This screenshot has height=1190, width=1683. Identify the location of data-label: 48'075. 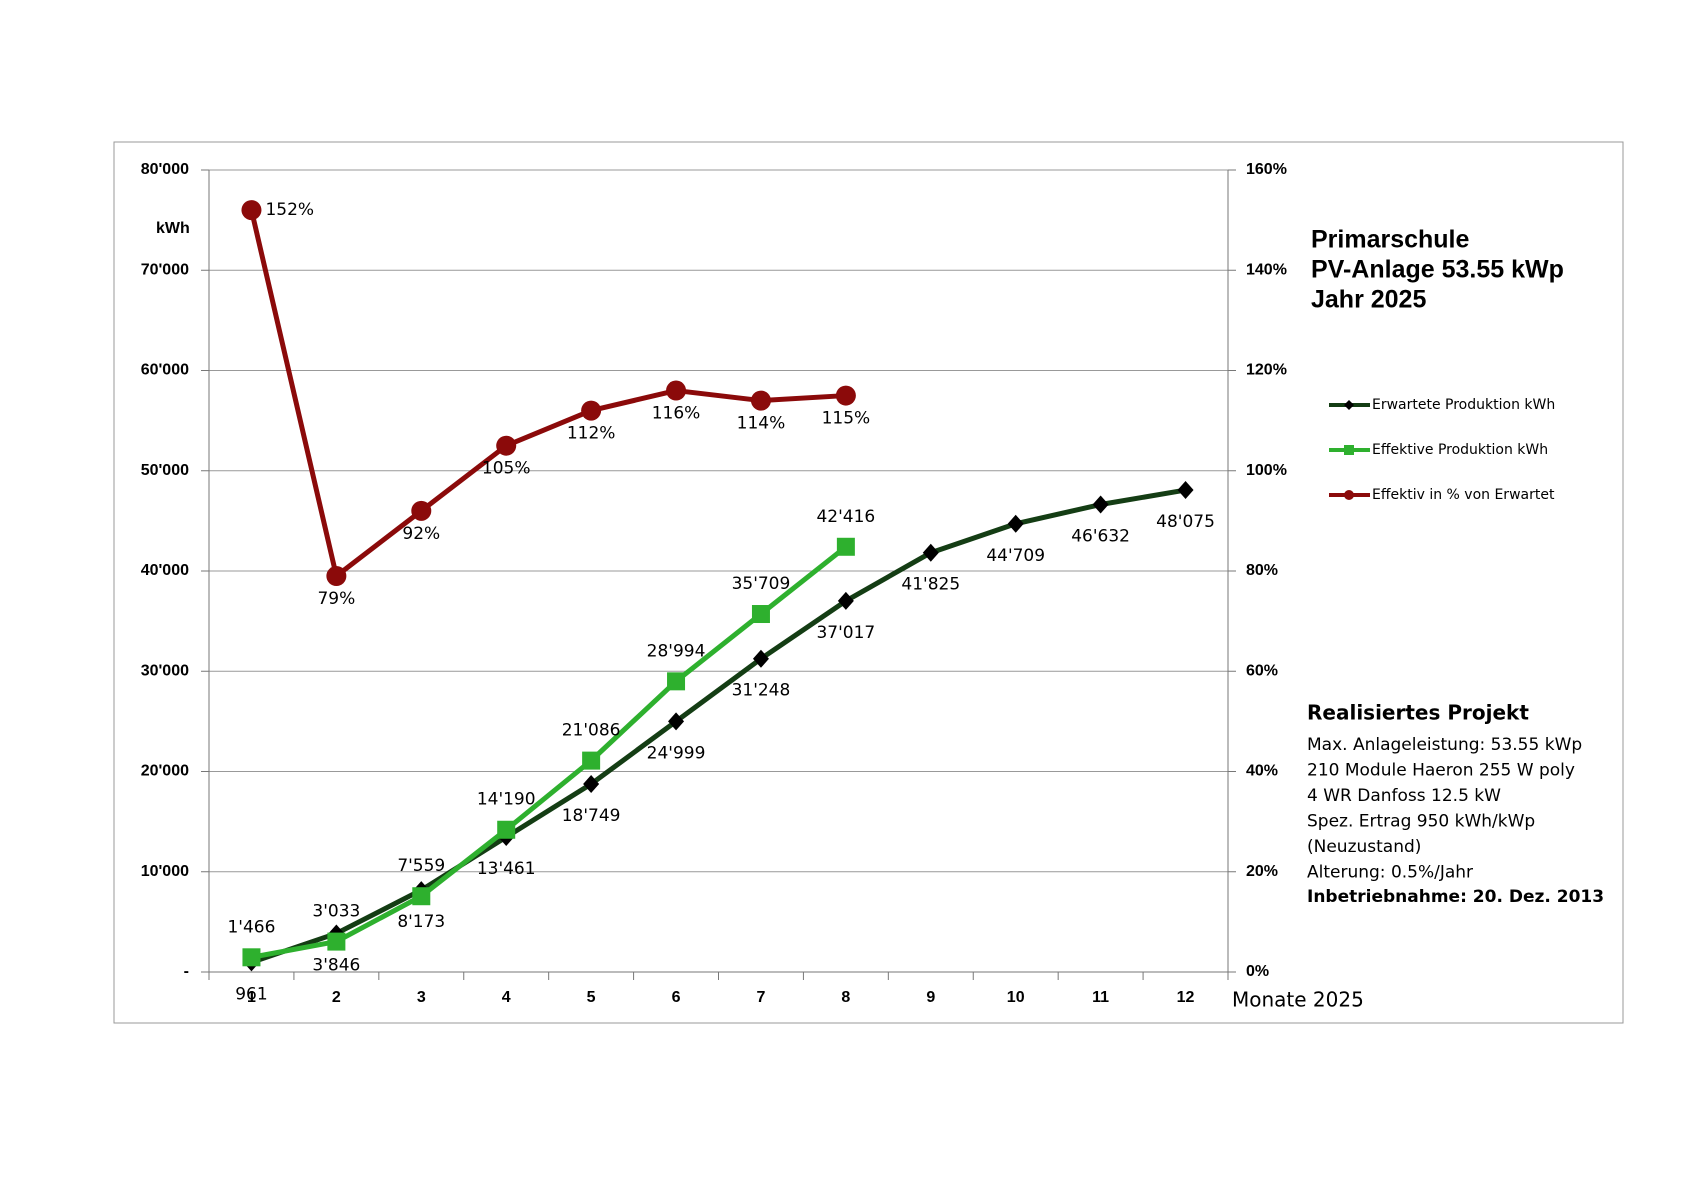
(1185, 522).